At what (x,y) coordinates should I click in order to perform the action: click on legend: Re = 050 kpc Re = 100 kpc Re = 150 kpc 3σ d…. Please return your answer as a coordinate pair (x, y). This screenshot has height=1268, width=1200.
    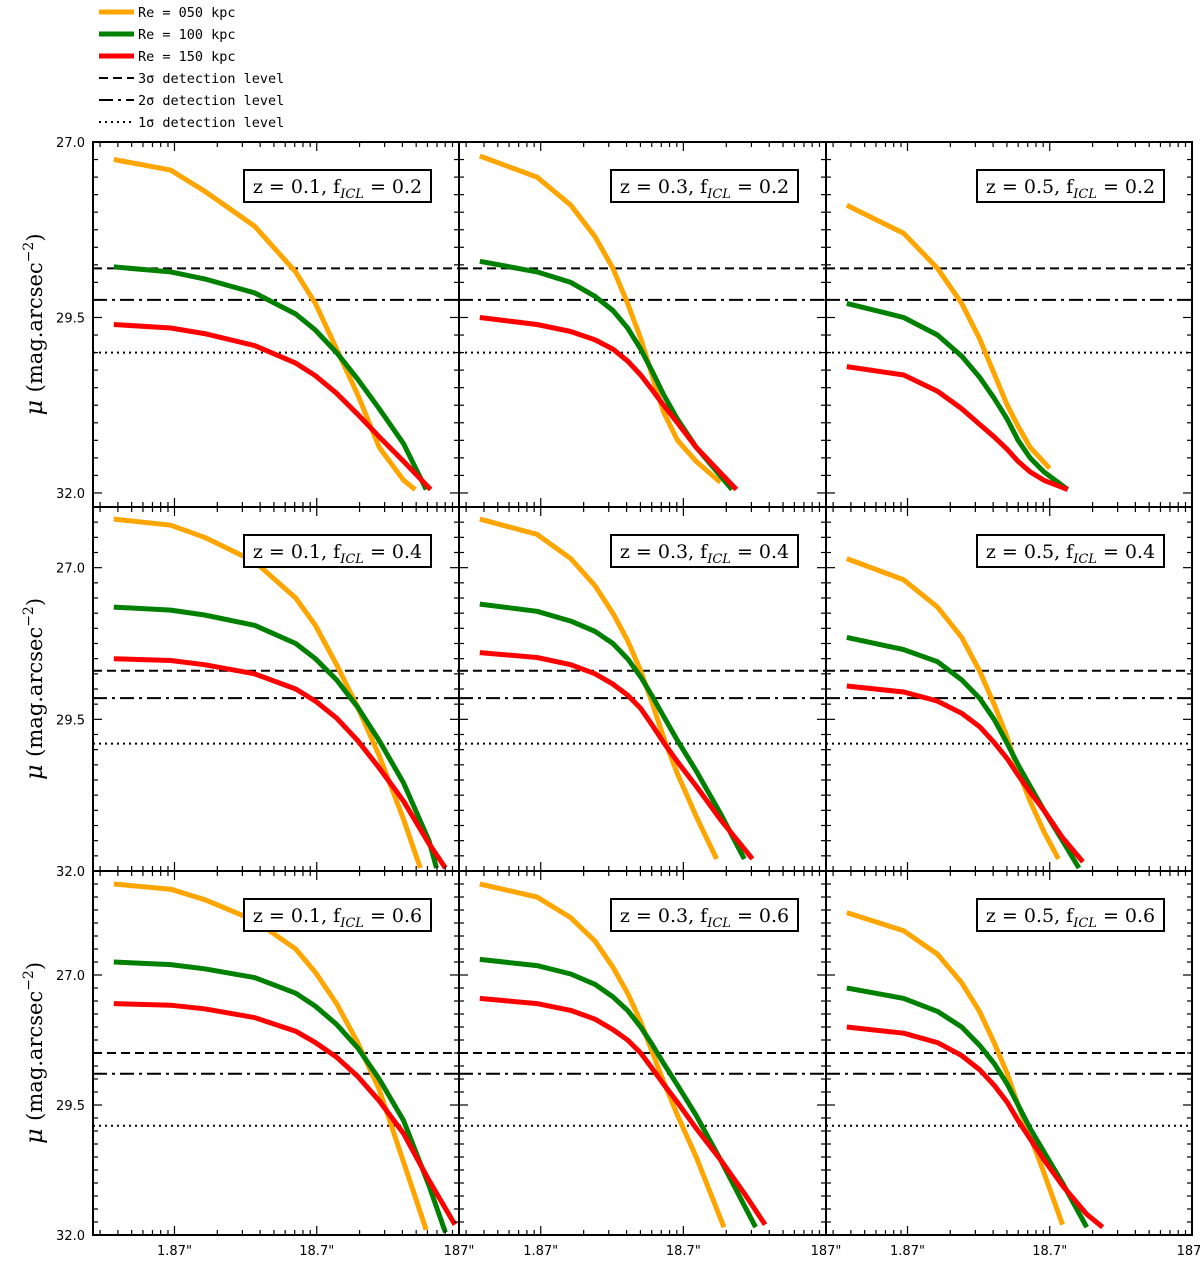
    Looking at the image, I should click on (191, 68).